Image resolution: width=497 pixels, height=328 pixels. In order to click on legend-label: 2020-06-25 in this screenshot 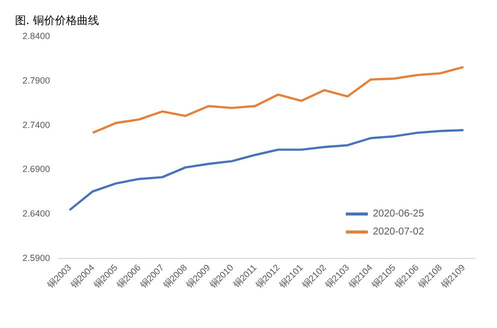, I will do `click(398, 214)`.